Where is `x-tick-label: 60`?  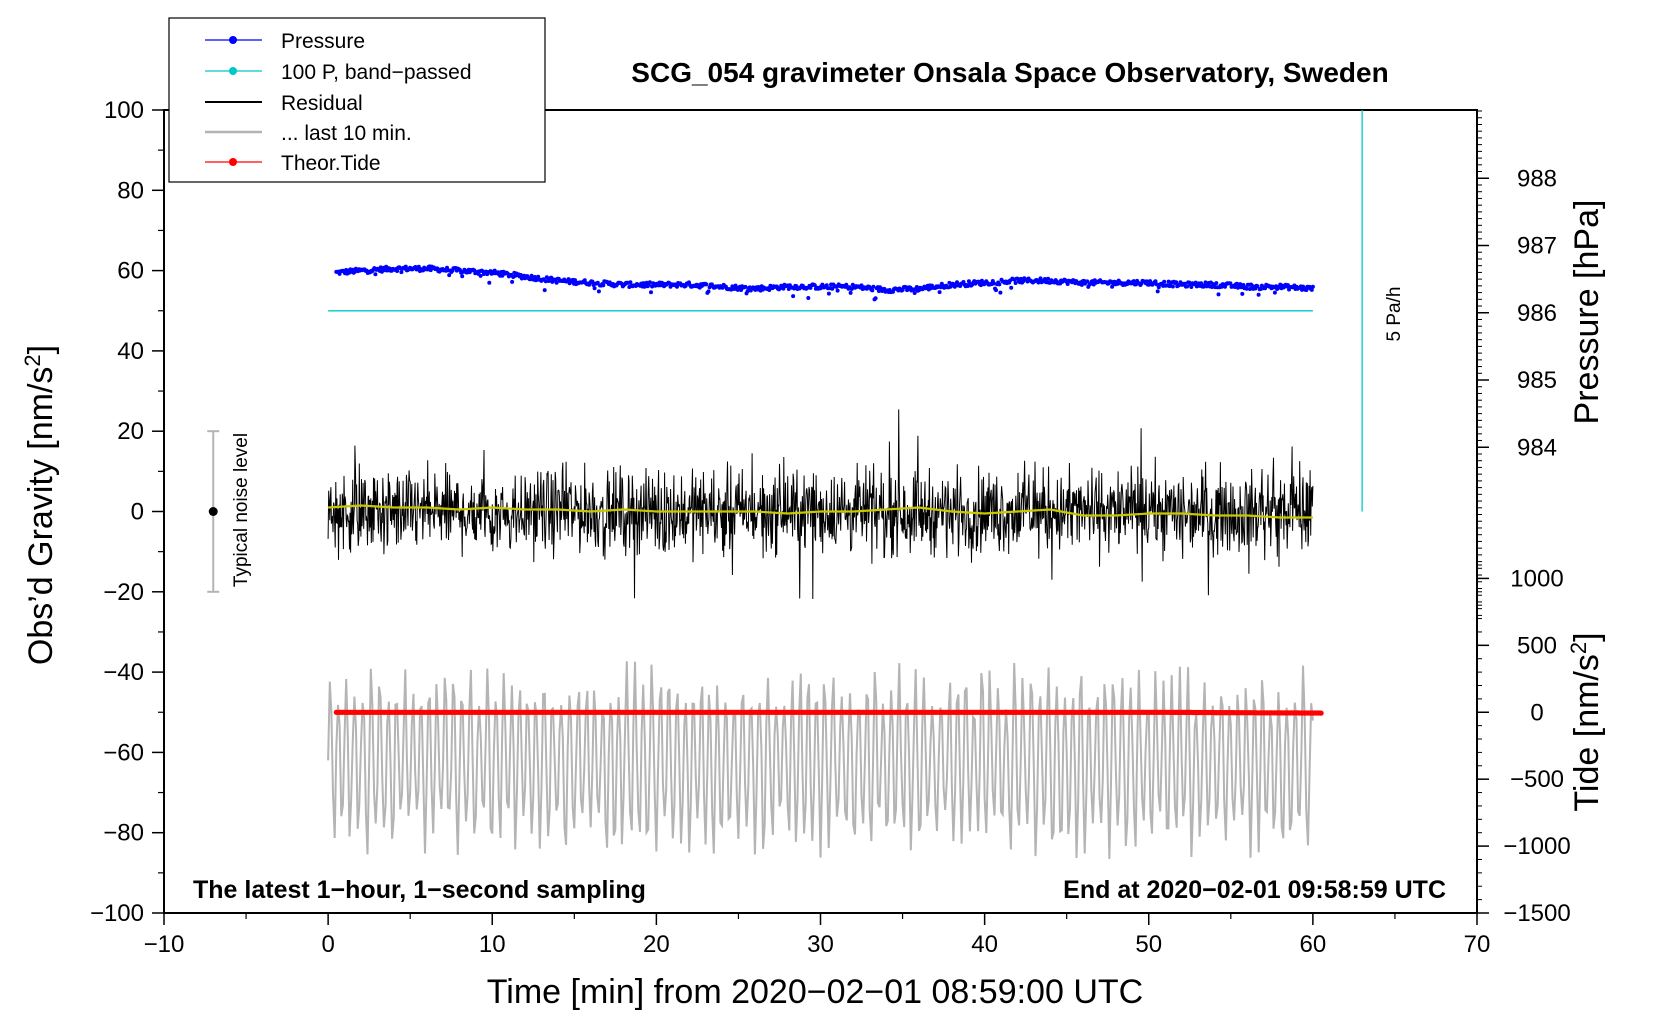
x-tick-label: 60 is located at coordinates (1313, 944).